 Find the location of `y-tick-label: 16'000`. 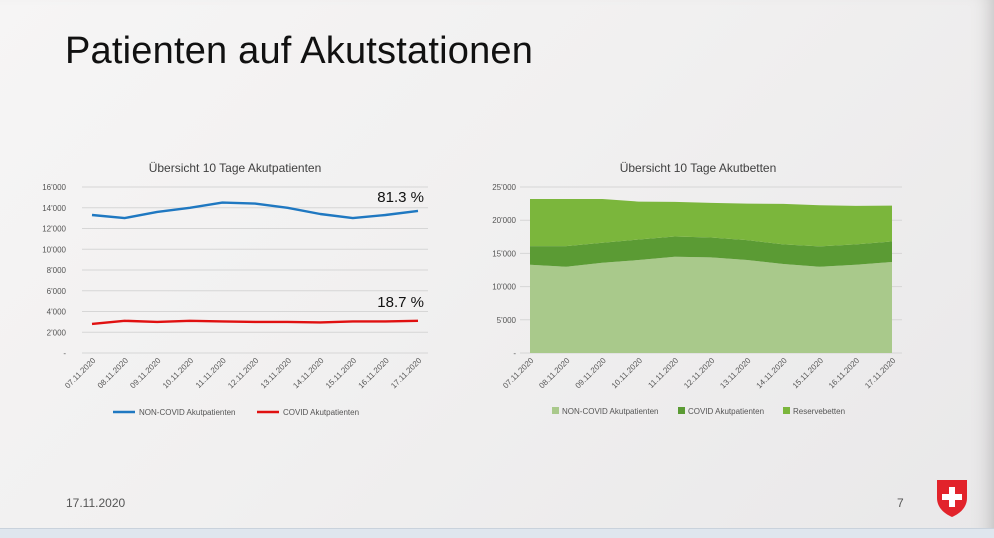

y-tick-label: 16'000 is located at coordinates (54, 187).